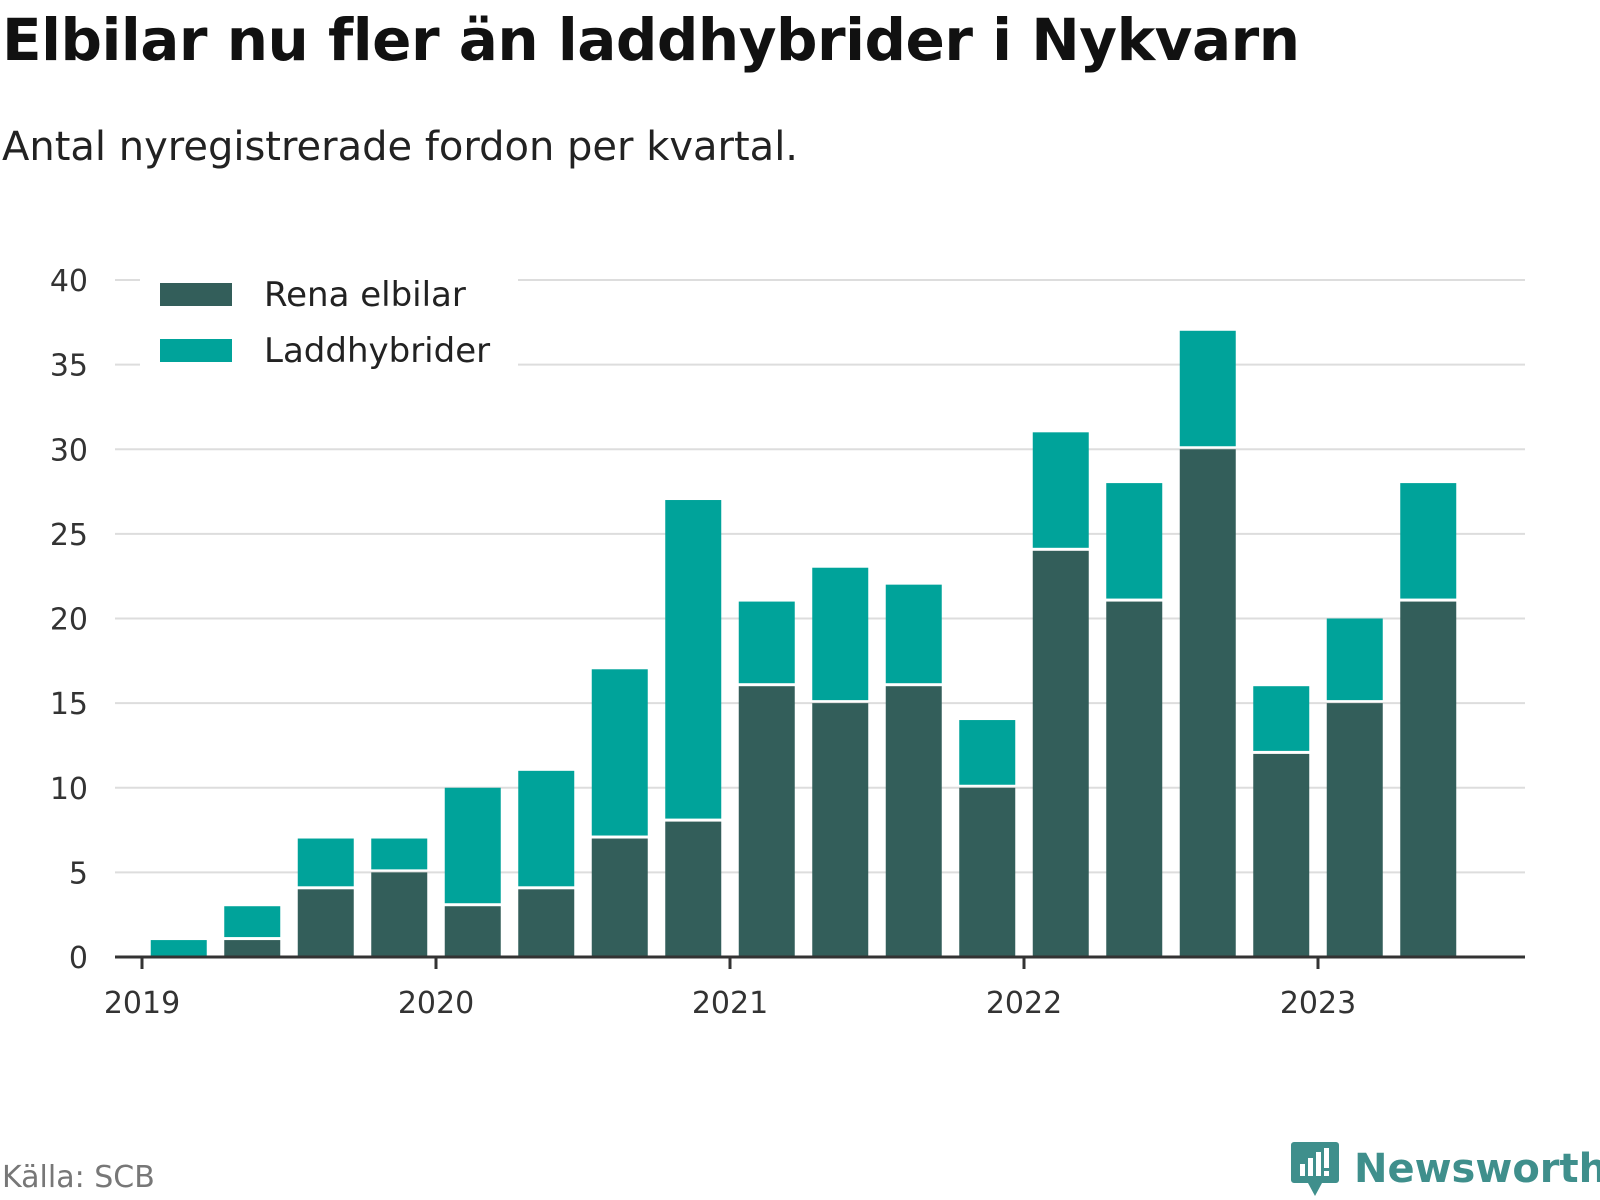 This screenshot has width=1600, height=1200. What do you see at coordinates (693, 889) in the screenshot?
I see `bar-rena-elbilar-2020Q4` at bounding box center [693, 889].